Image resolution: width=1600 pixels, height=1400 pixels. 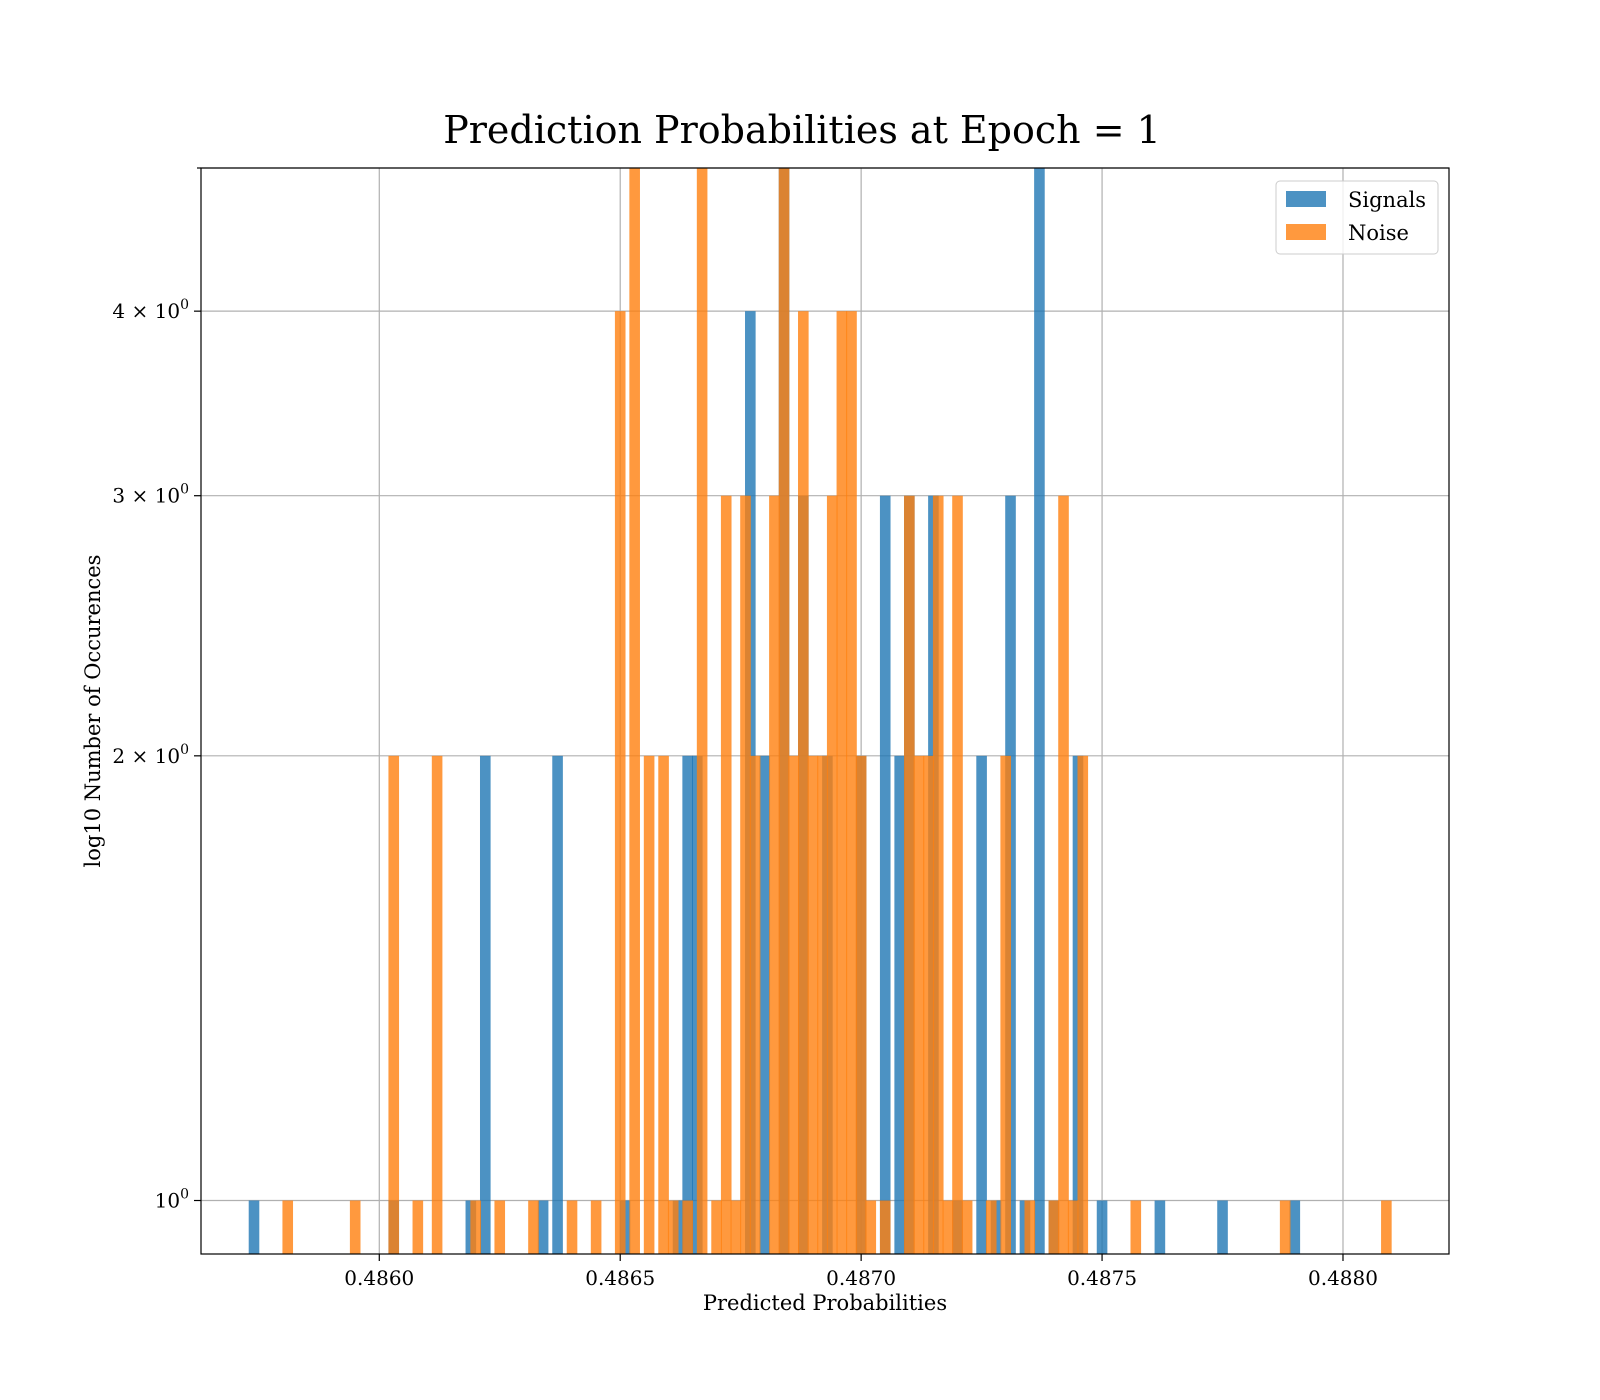 I want to click on legend-swatch-signals, so click(x=1306, y=199).